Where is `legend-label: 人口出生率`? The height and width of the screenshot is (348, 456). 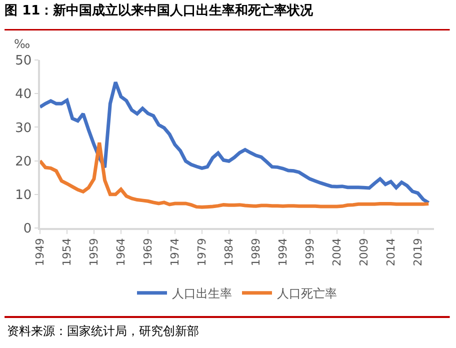 legend-label: 人口出生率 is located at coordinates (202, 293).